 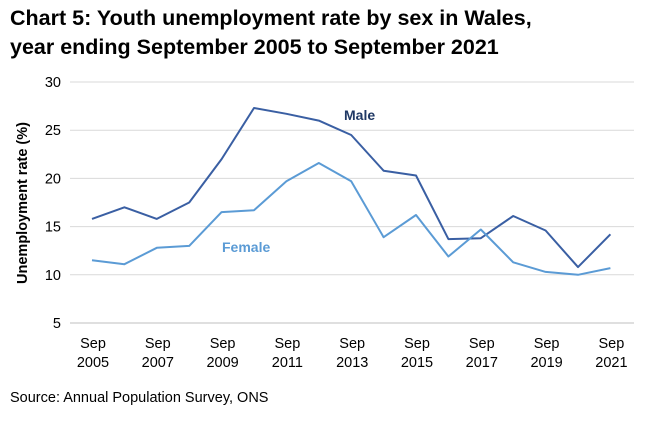 What do you see at coordinates (246, 247) in the screenshot?
I see `series-label-female: Female` at bounding box center [246, 247].